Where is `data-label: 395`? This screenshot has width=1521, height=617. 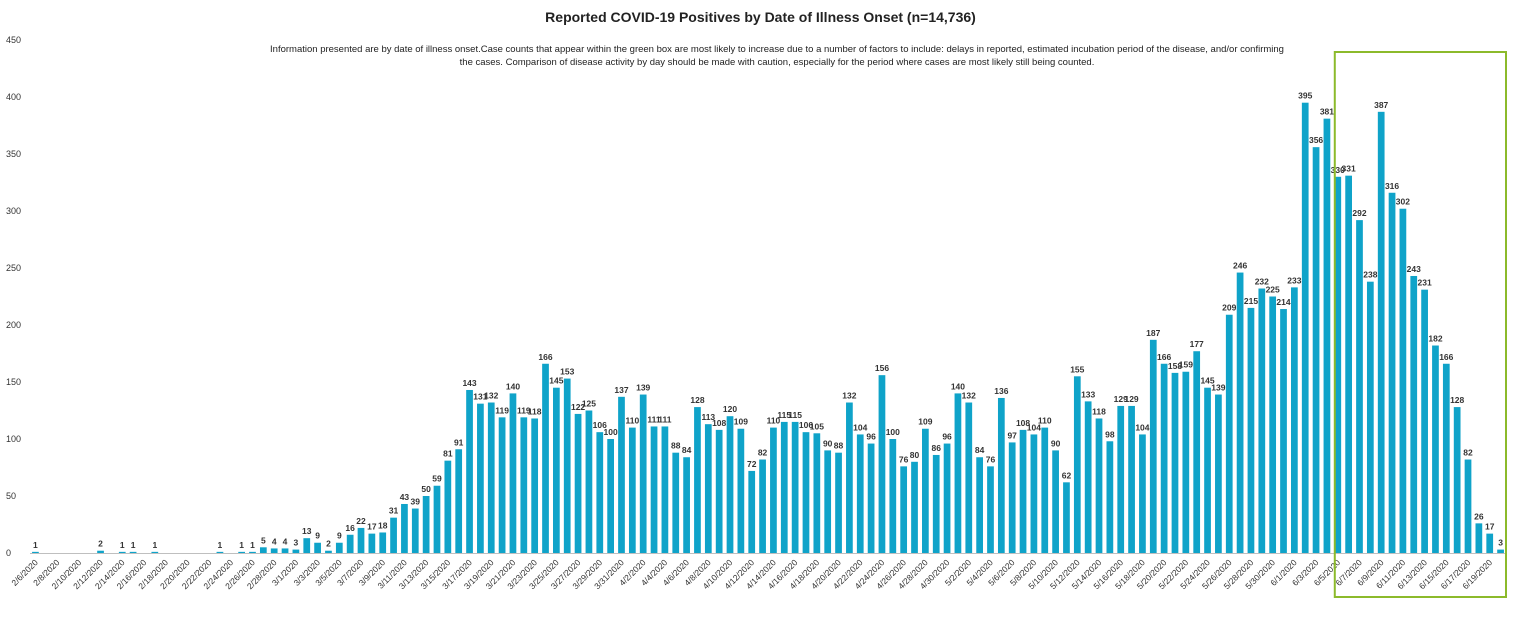 data-label: 395 is located at coordinates (1305, 96).